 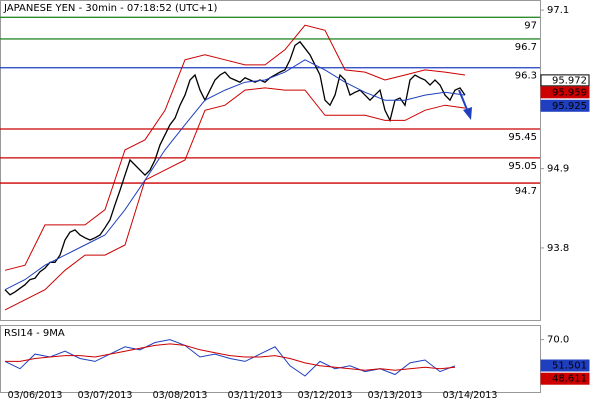 I want to click on x-tick-label: 03/07/2013, so click(x=105, y=395).